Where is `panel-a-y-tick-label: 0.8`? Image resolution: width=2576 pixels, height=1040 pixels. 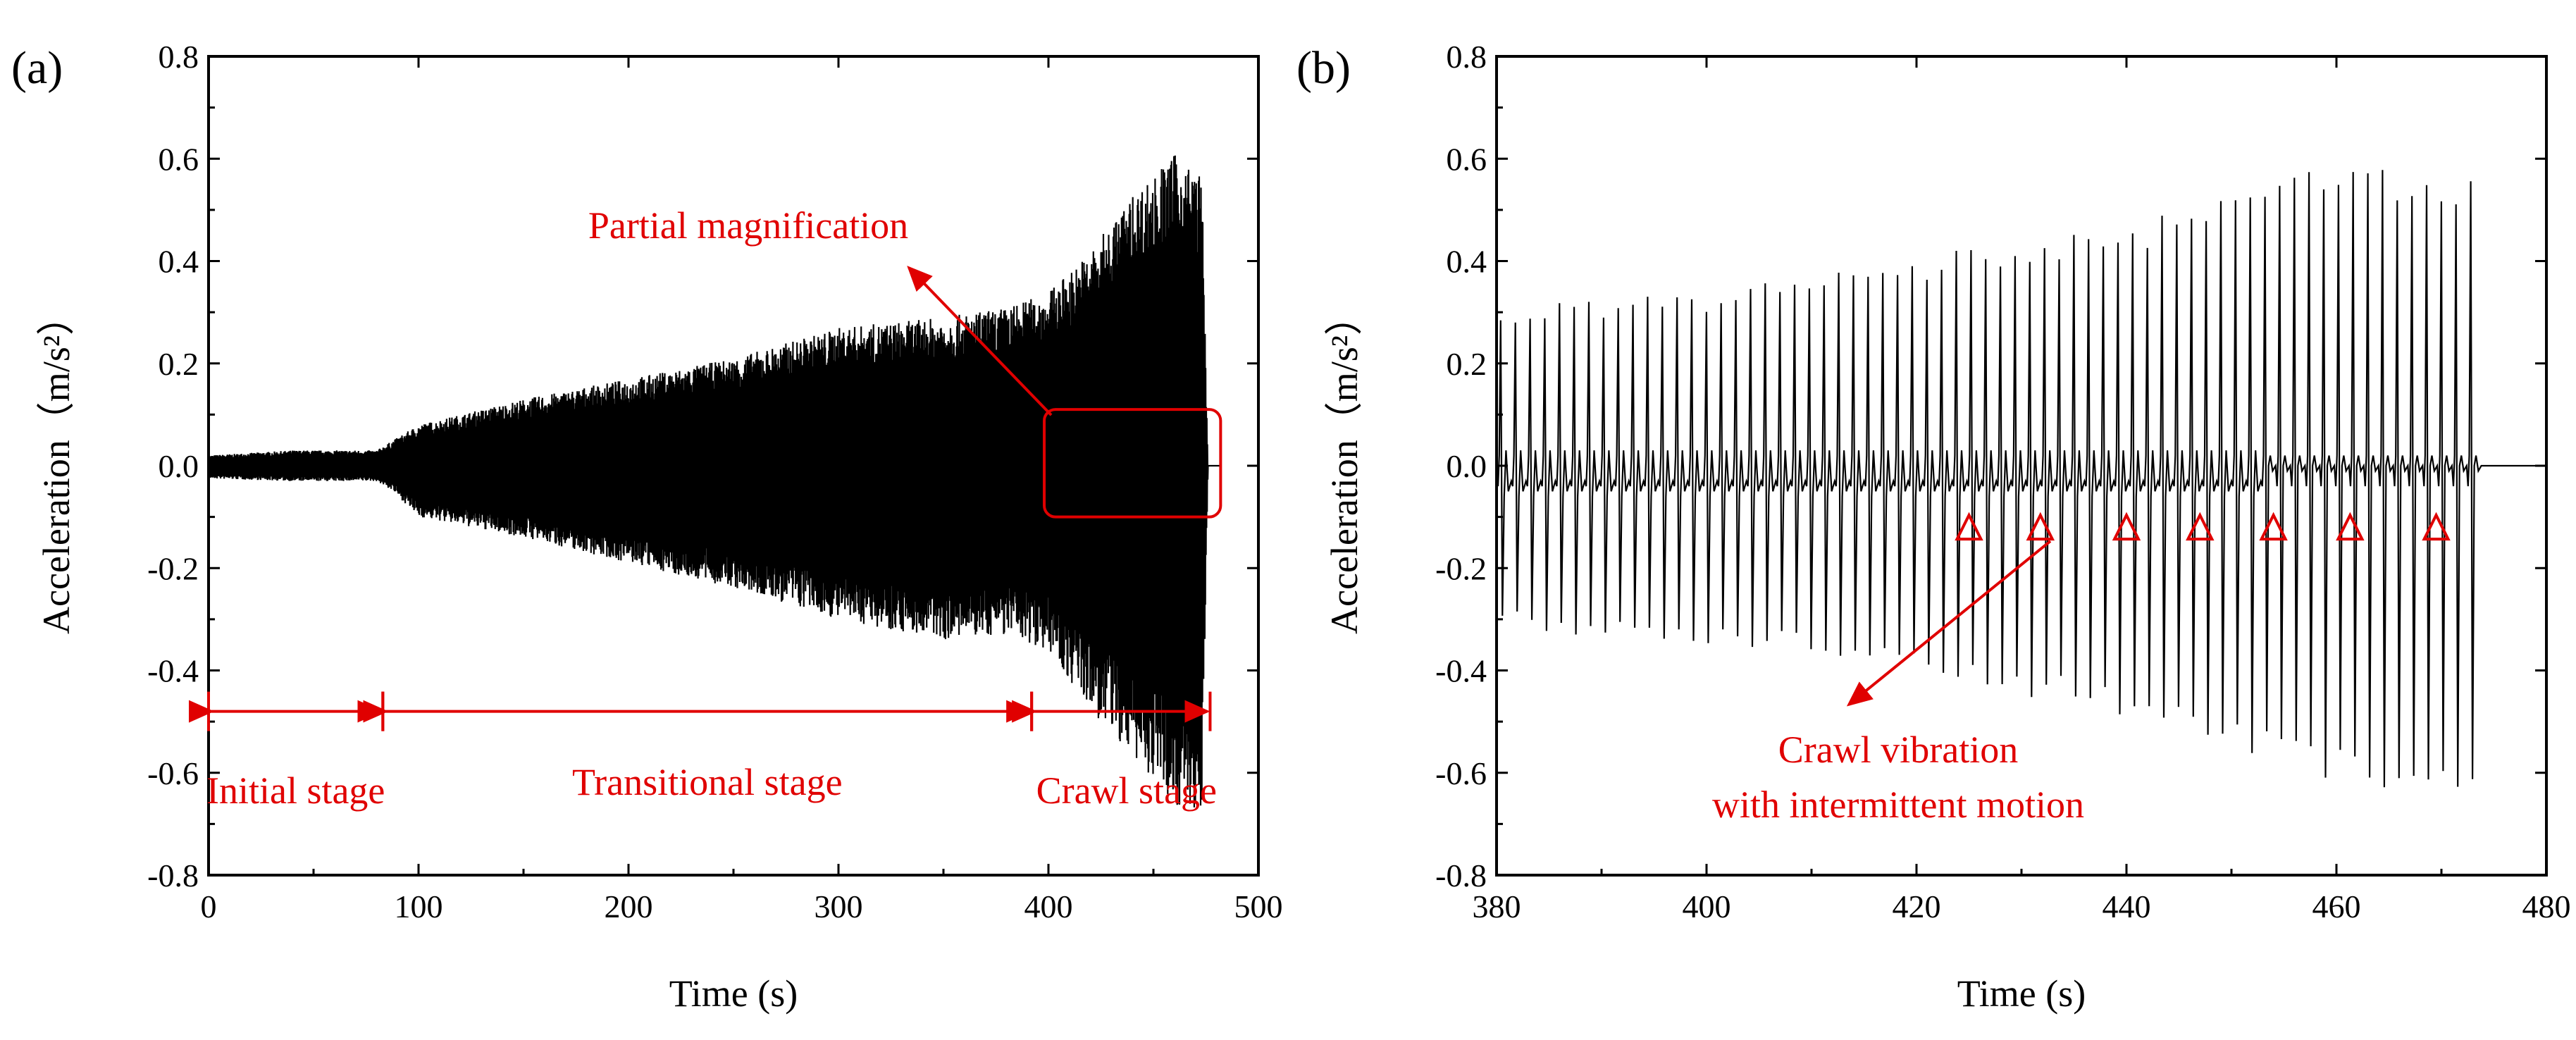 panel-a-y-tick-label: 0.8 is located at coordinates (179, 57).